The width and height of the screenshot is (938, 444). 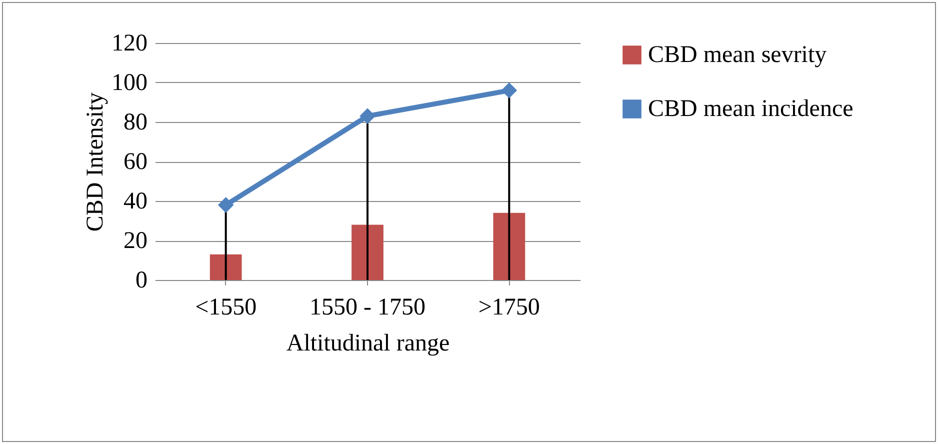 I want to click on y-tick-label: 40, so click(x=136, y=201).